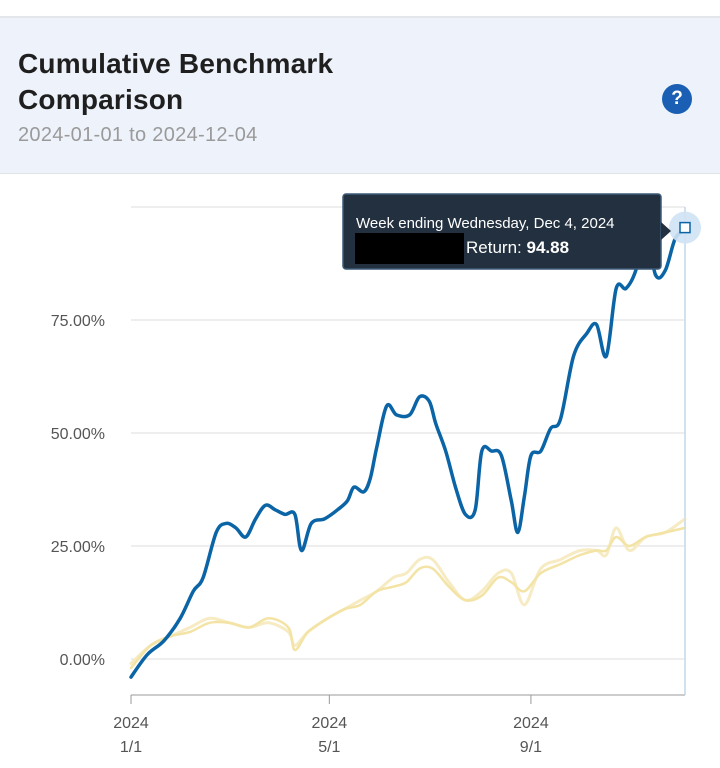 The height and width of the screenshot is (768, 720). Describe the element at coordinates (677, 99) in the screenshot. I see `question-circle-icon: ?` at that location.